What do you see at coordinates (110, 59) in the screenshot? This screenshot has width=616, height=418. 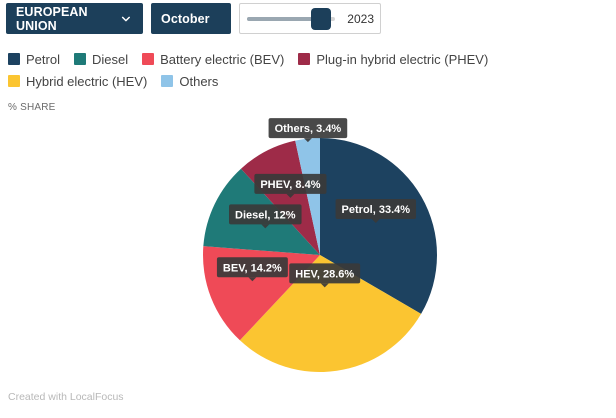 I see `legend-label: Diesel` at bounding box center [110, 59].